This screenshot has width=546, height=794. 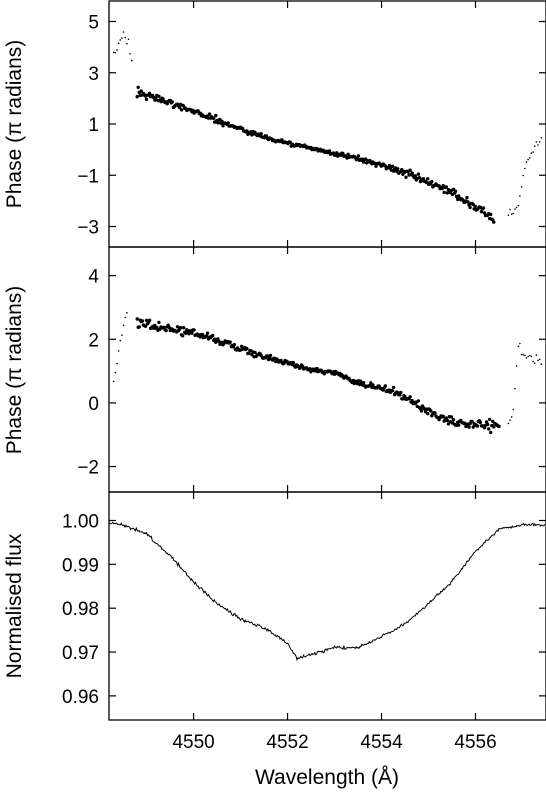 I want to click on flux-plot-area, so click(x=327, y=591).